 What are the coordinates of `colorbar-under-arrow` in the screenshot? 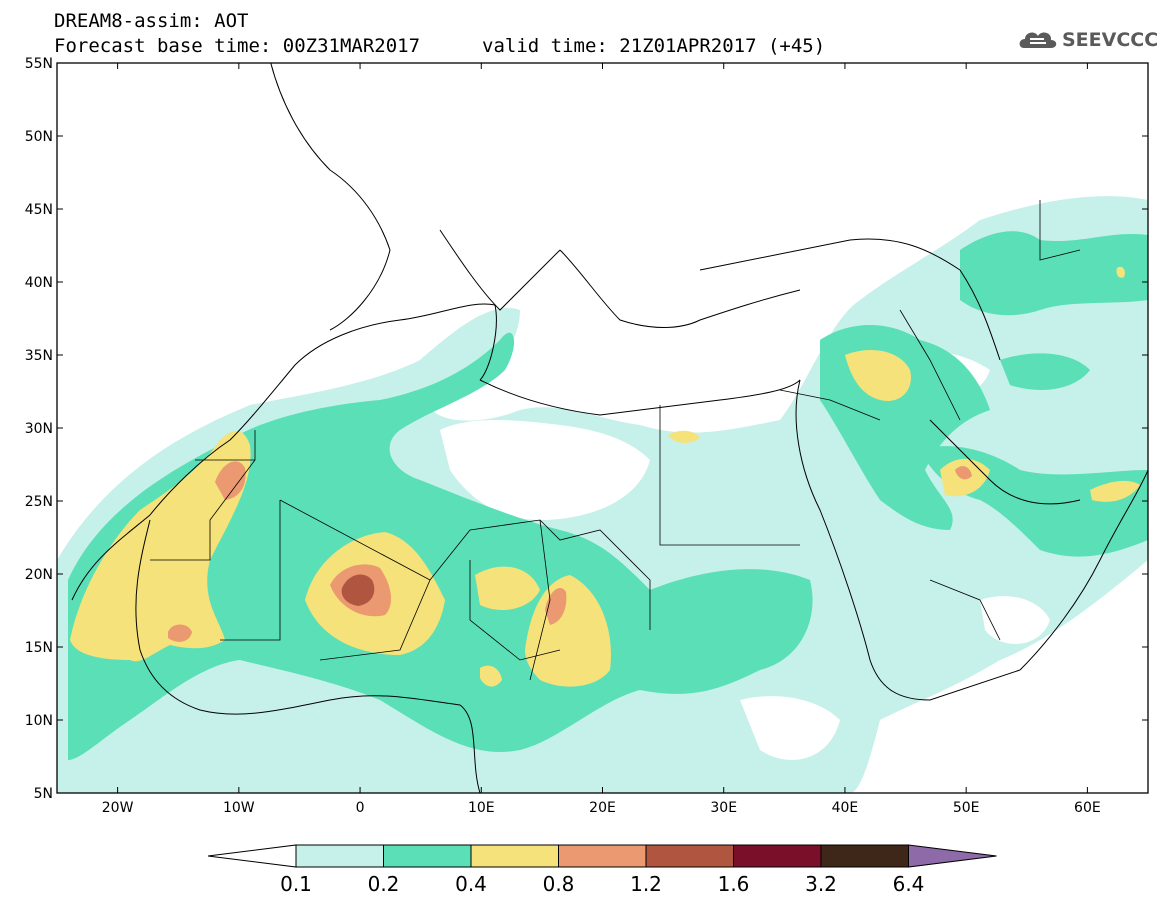 It's located at (252, 856).